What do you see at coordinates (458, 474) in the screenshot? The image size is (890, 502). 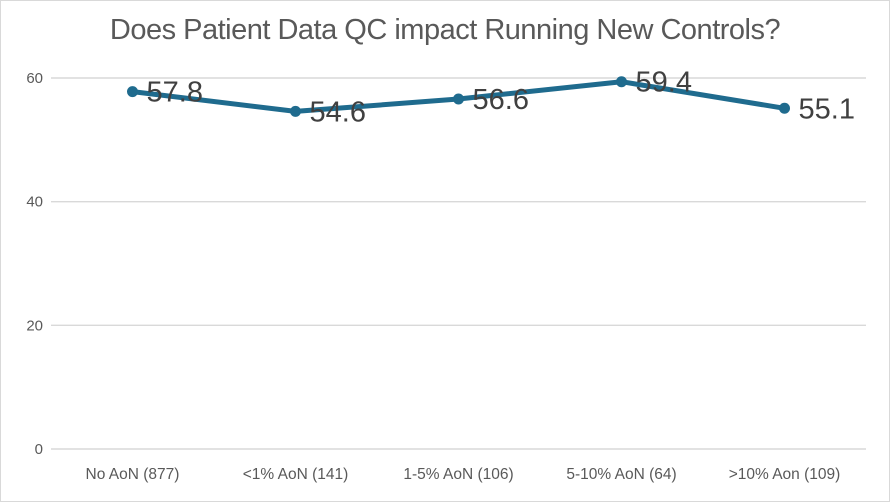 I see `x-axis-tick-label: 1-5% AoN (106)` at bounding box center [458, 474].